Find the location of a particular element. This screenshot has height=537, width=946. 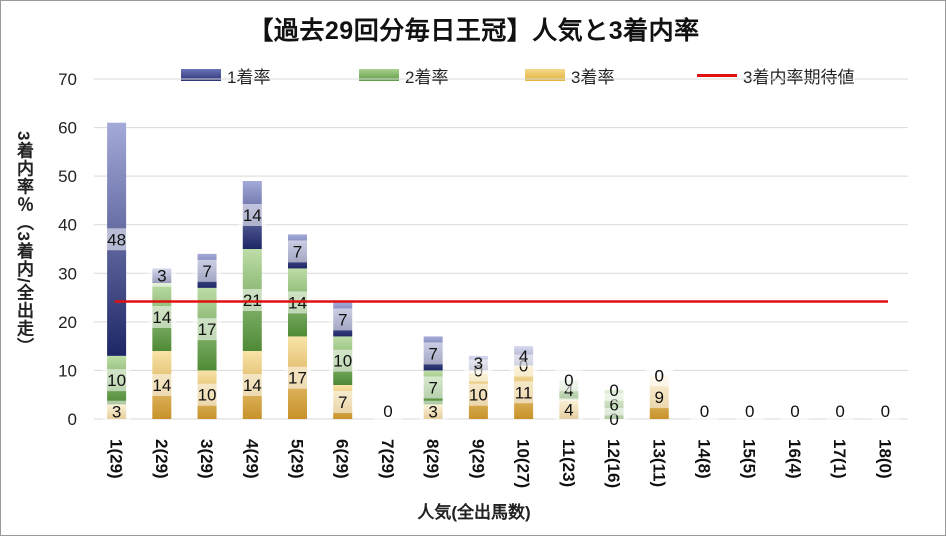

y-axis-label: 3着内率％（3着内/全出走） is located at coordinates (23, 243).